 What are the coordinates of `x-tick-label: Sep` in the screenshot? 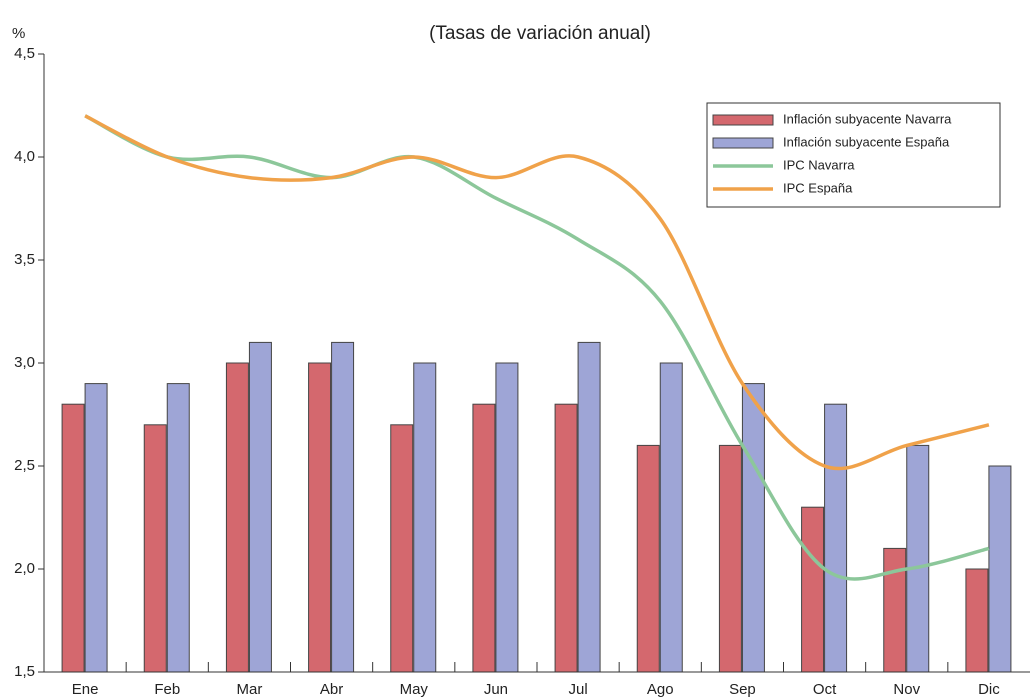 It's located at (742, 689).